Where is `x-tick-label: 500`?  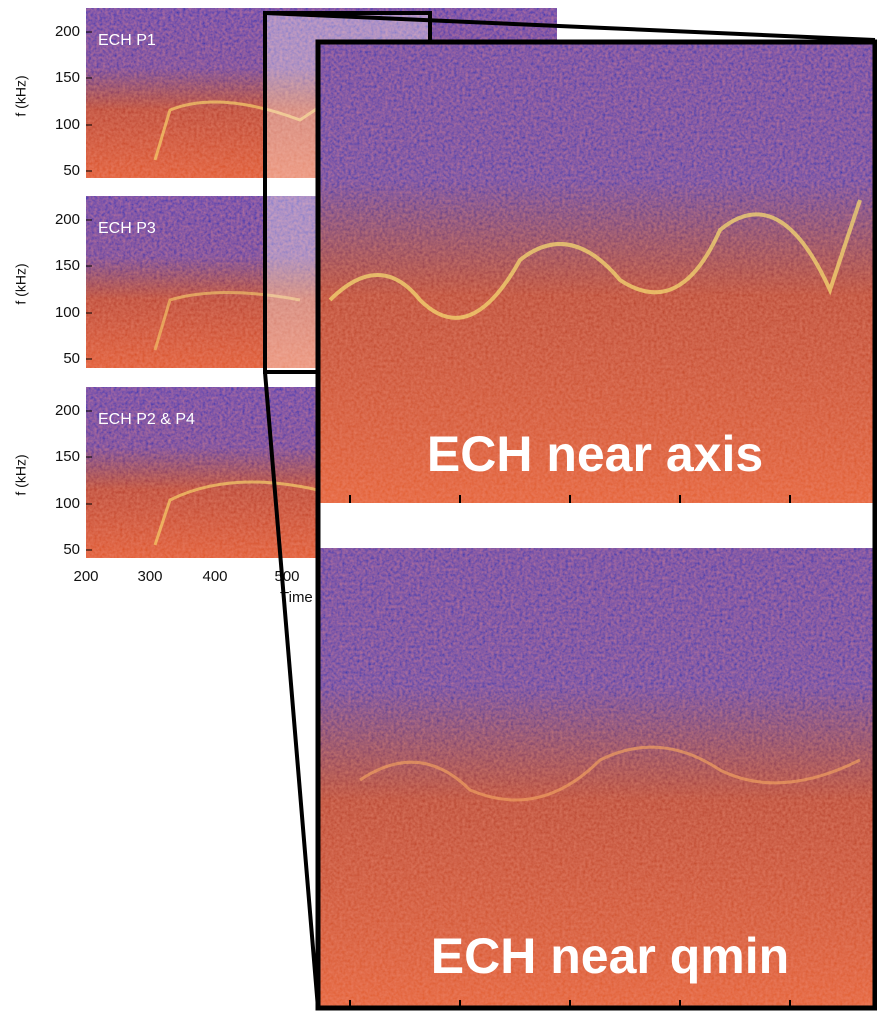
x-tick-label: 500 is located at coordinates (286, 576).